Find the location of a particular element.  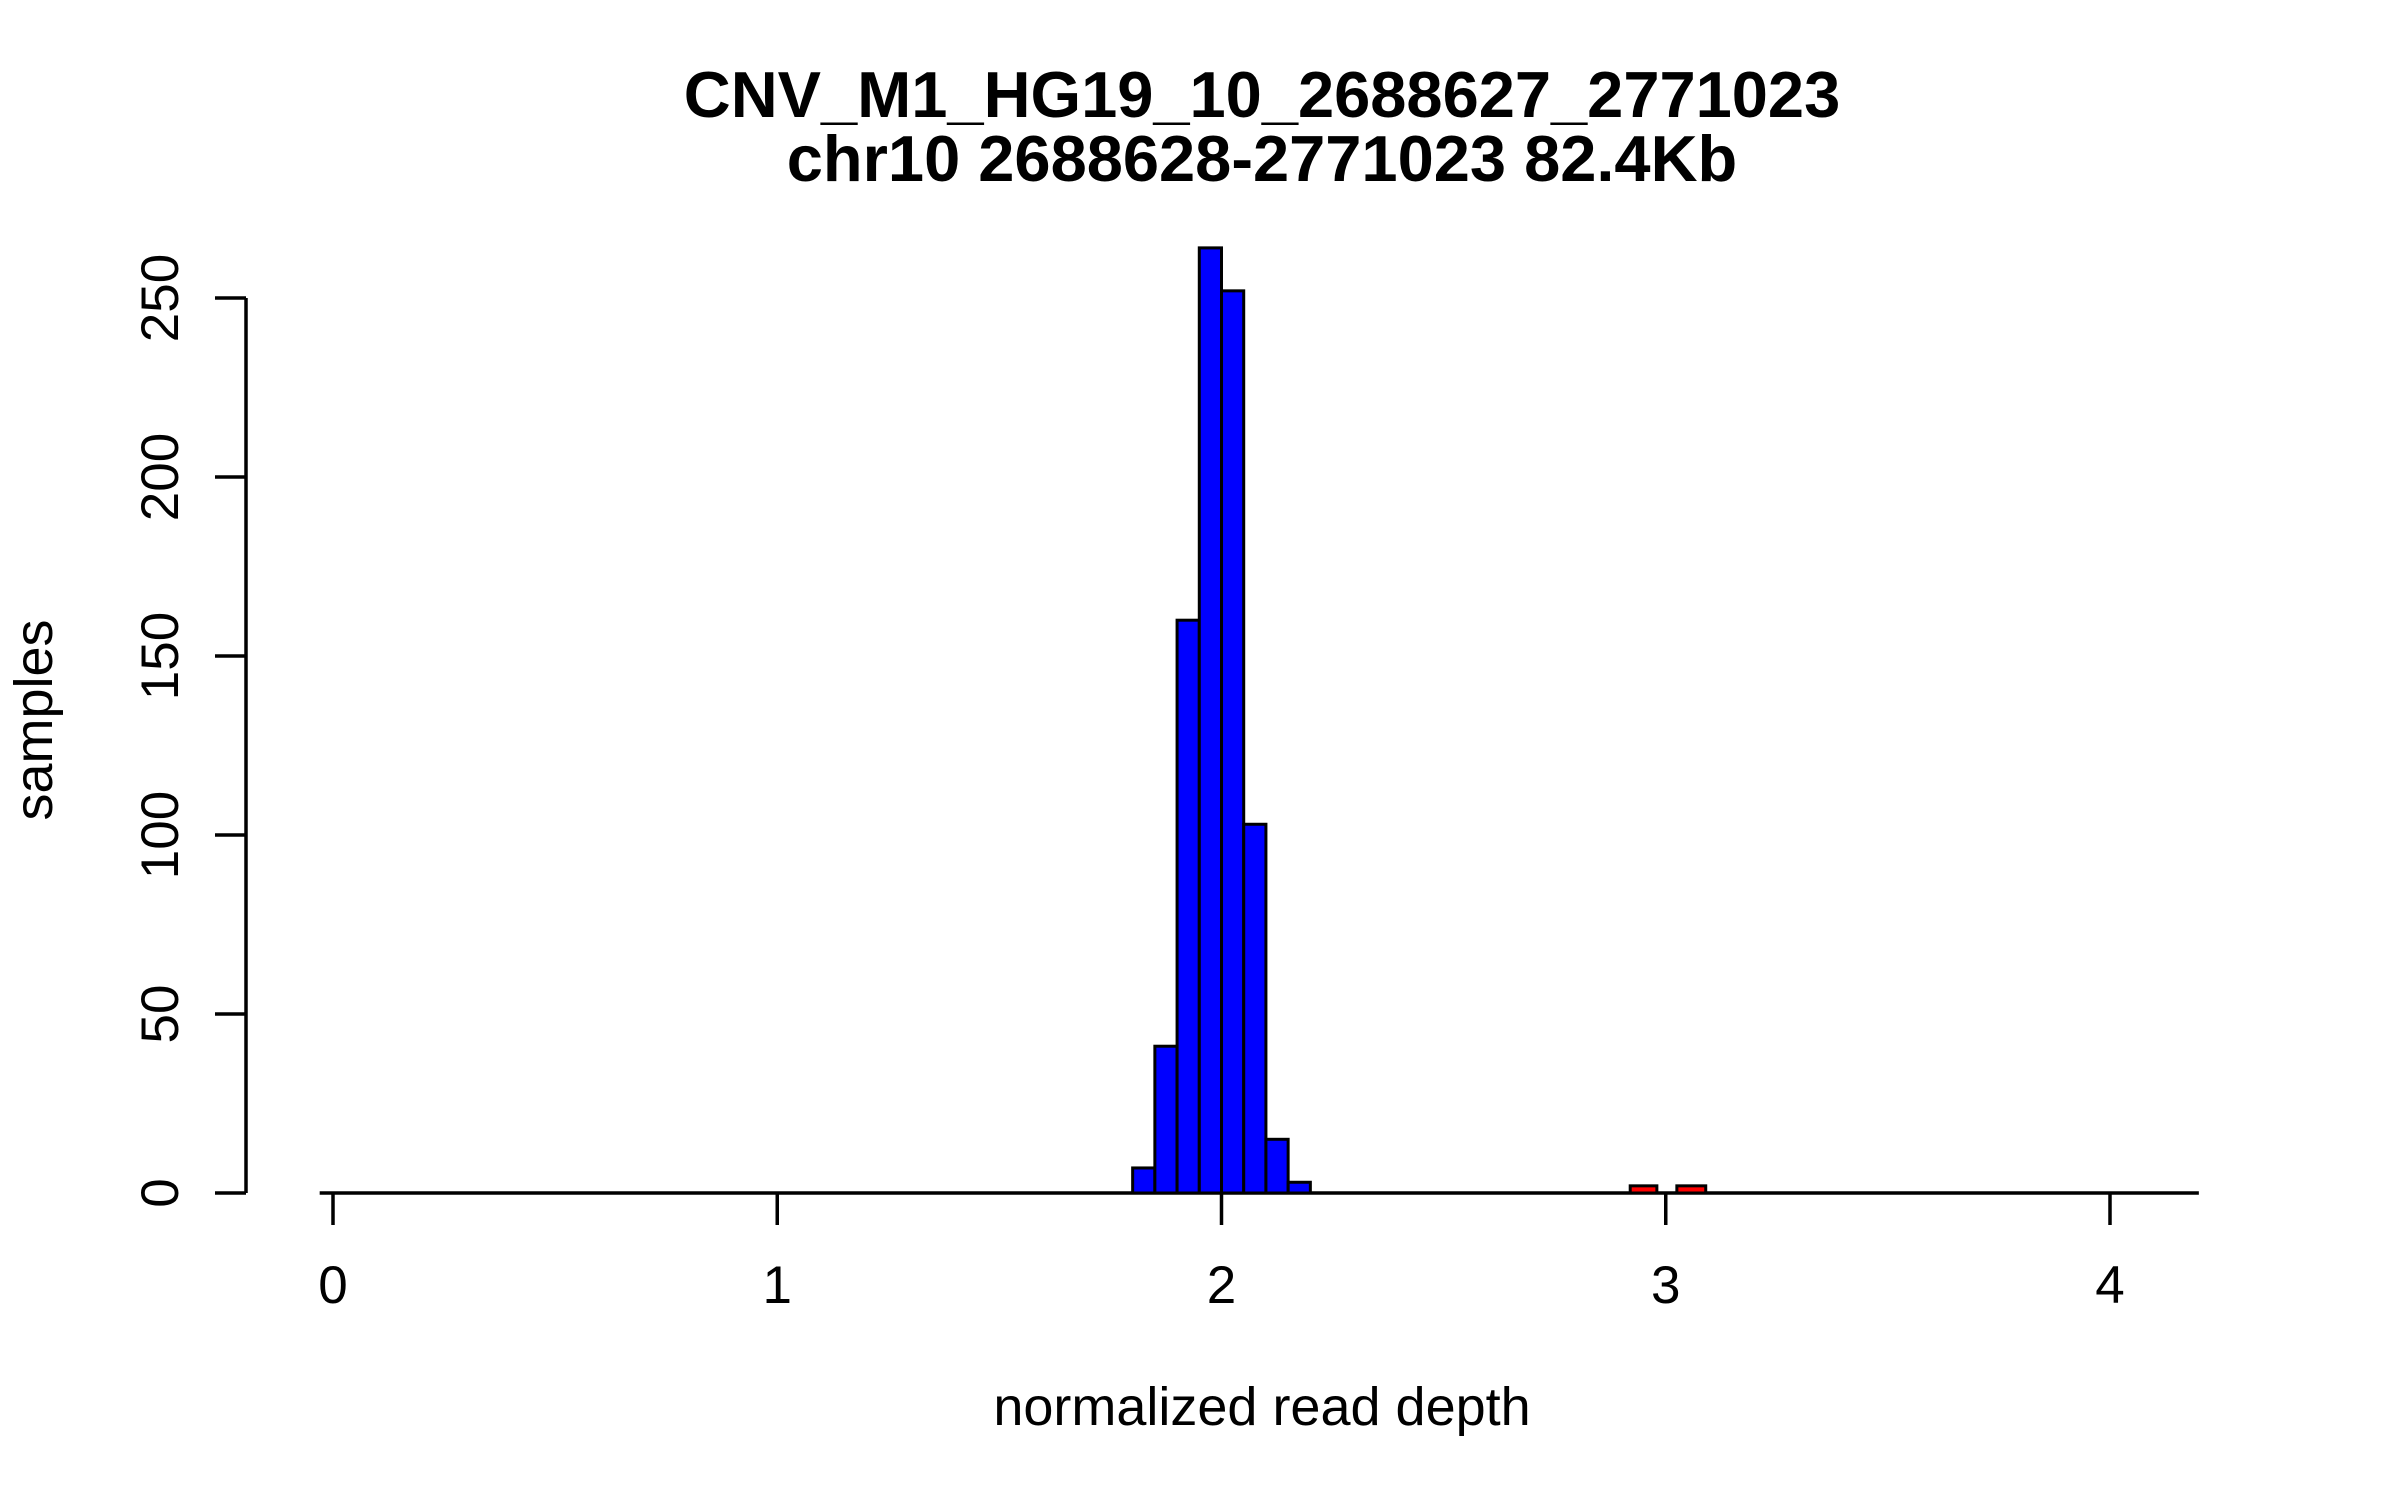

y-axis-tick-label: 50 is located at coordinates (160, 1014).